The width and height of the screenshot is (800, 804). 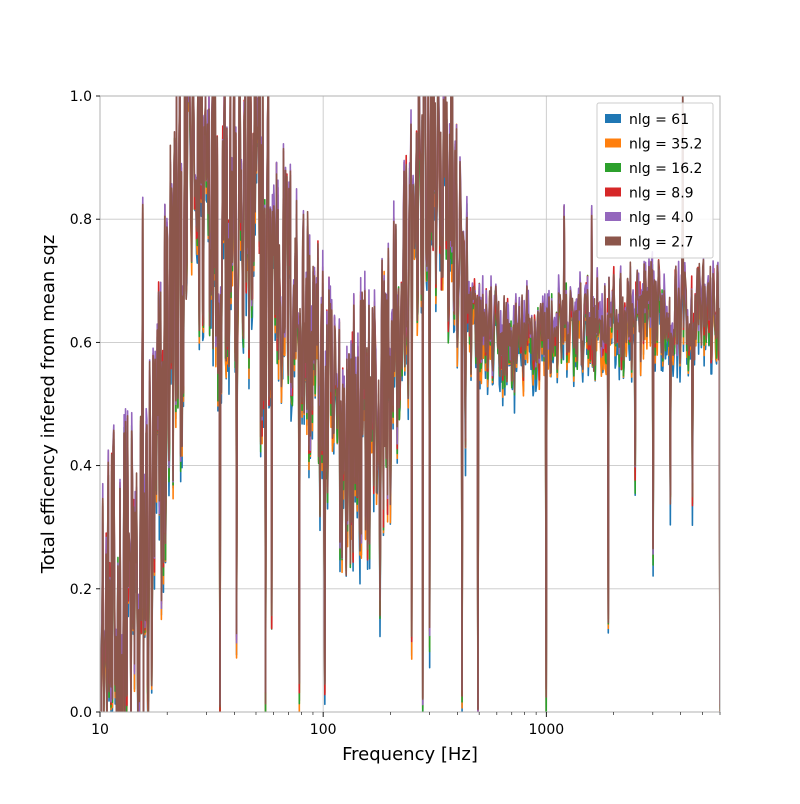 I want to click on x-tick-label: 1000, so click(x=547, y=730).